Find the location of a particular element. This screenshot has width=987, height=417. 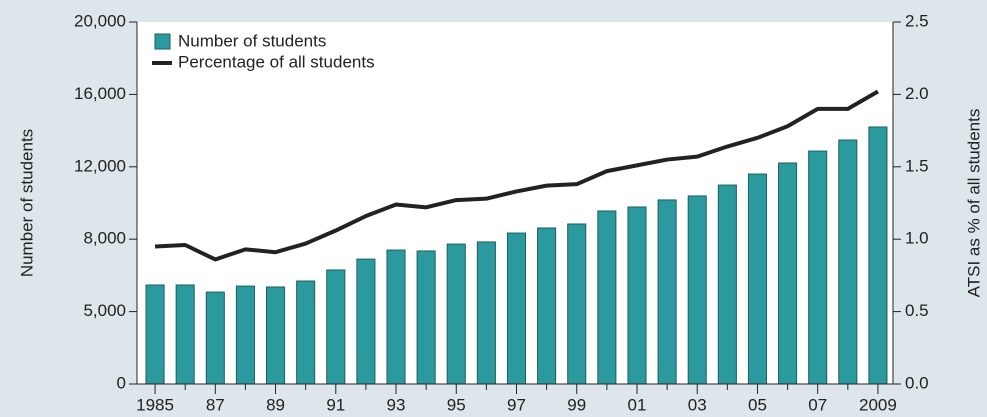

y-axis-title: Number of students is located at coordinates (26, 203).